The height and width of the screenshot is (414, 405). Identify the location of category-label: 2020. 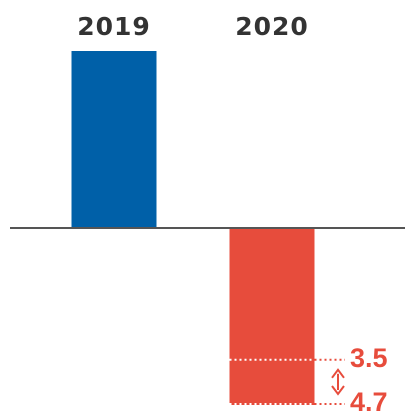
(272, 26).